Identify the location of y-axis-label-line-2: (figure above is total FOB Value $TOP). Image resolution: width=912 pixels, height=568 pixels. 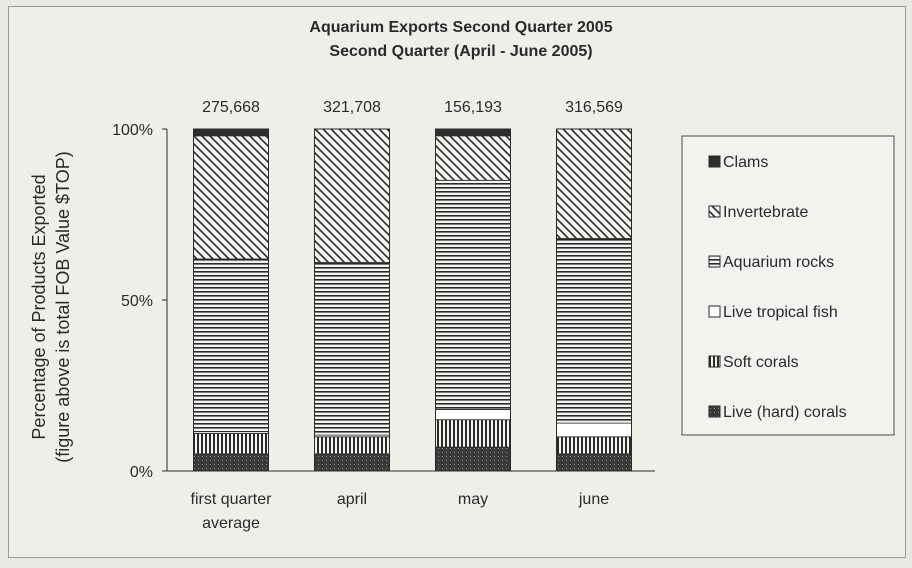
(63, 306).